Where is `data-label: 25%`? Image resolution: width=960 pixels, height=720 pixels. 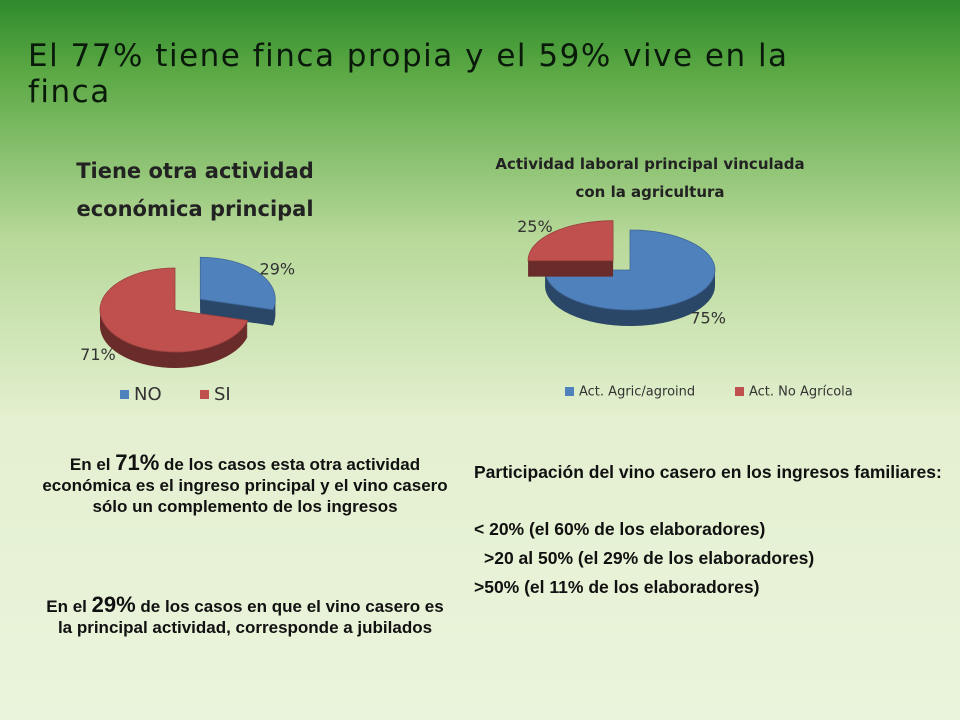 data-label: 25% is located at coordinates (535, 226).